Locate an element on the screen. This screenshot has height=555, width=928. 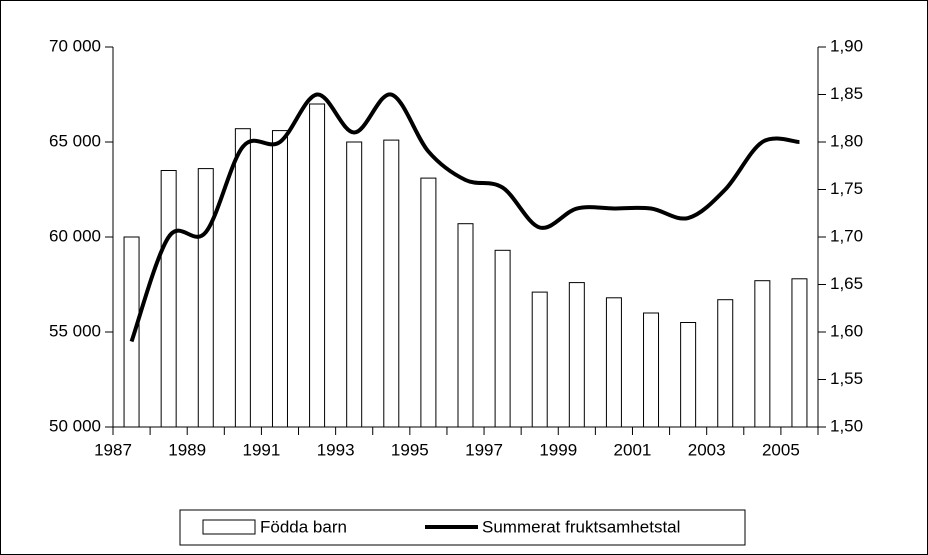
y2-tick-label: 1,65 is located at coordinates (846, 283).